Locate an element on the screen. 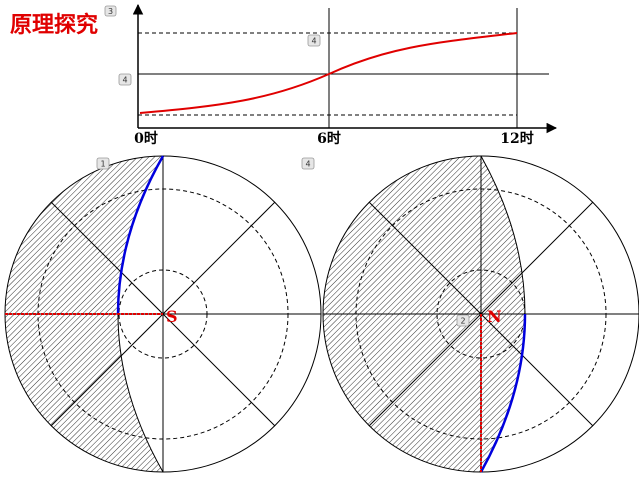 The image size is (639, 480). badge: 1 is located at coordinates (103, 163).